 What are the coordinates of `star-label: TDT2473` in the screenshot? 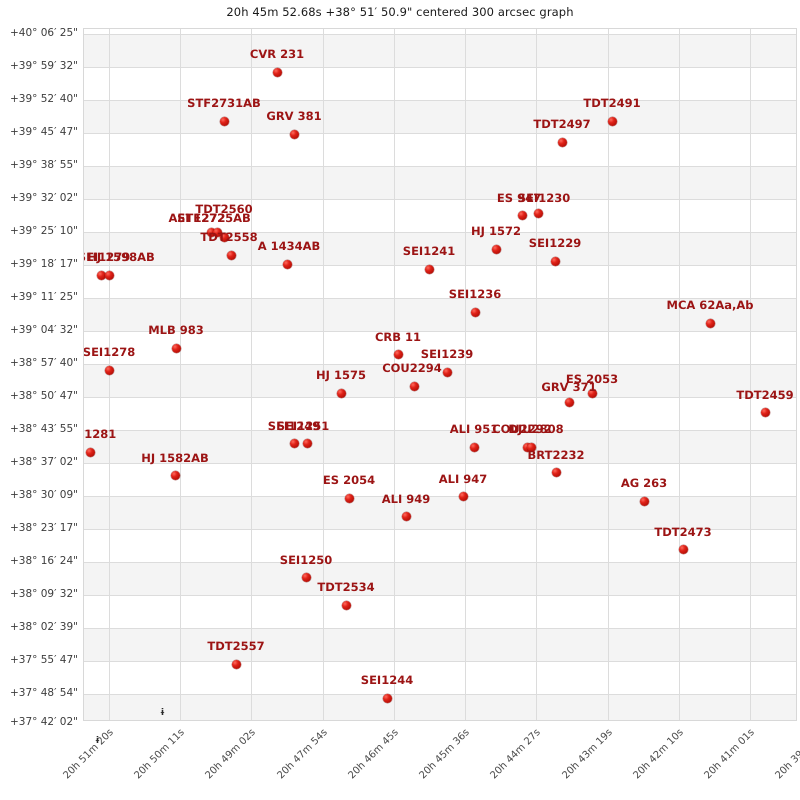 It's located at (683, 532).